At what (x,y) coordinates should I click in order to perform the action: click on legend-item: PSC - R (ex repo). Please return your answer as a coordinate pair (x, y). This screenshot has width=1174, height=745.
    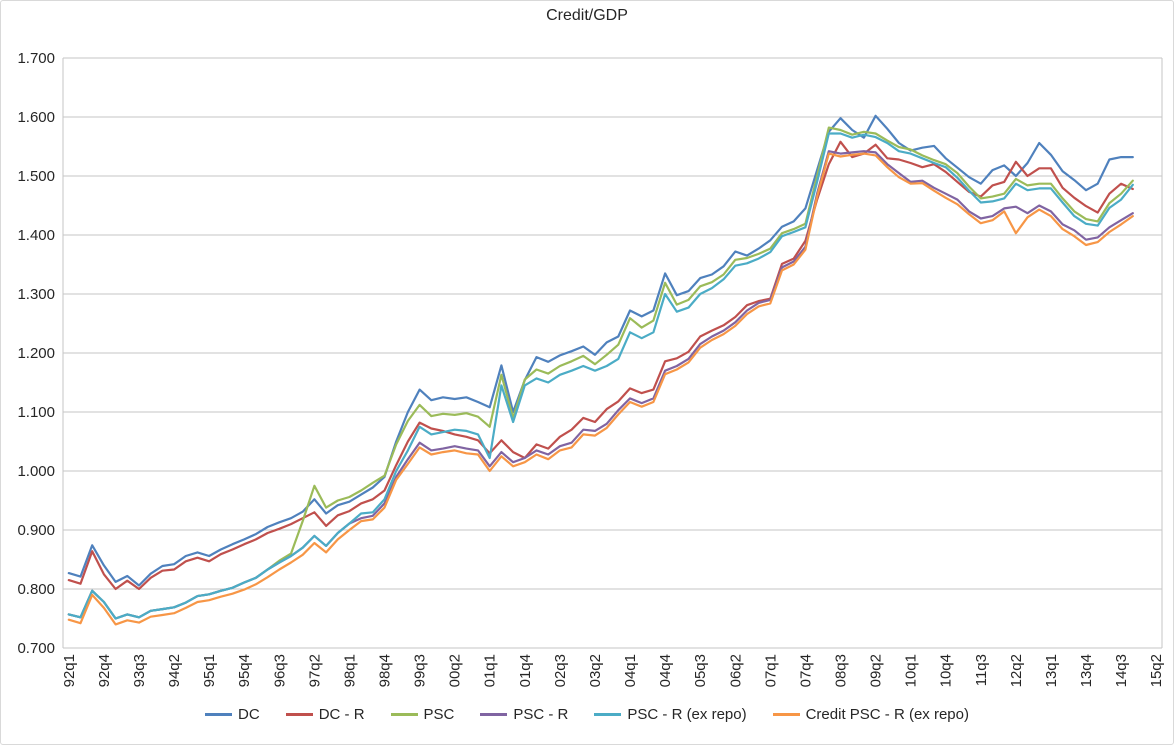
    Looking at the image, I should click on (670, 714).